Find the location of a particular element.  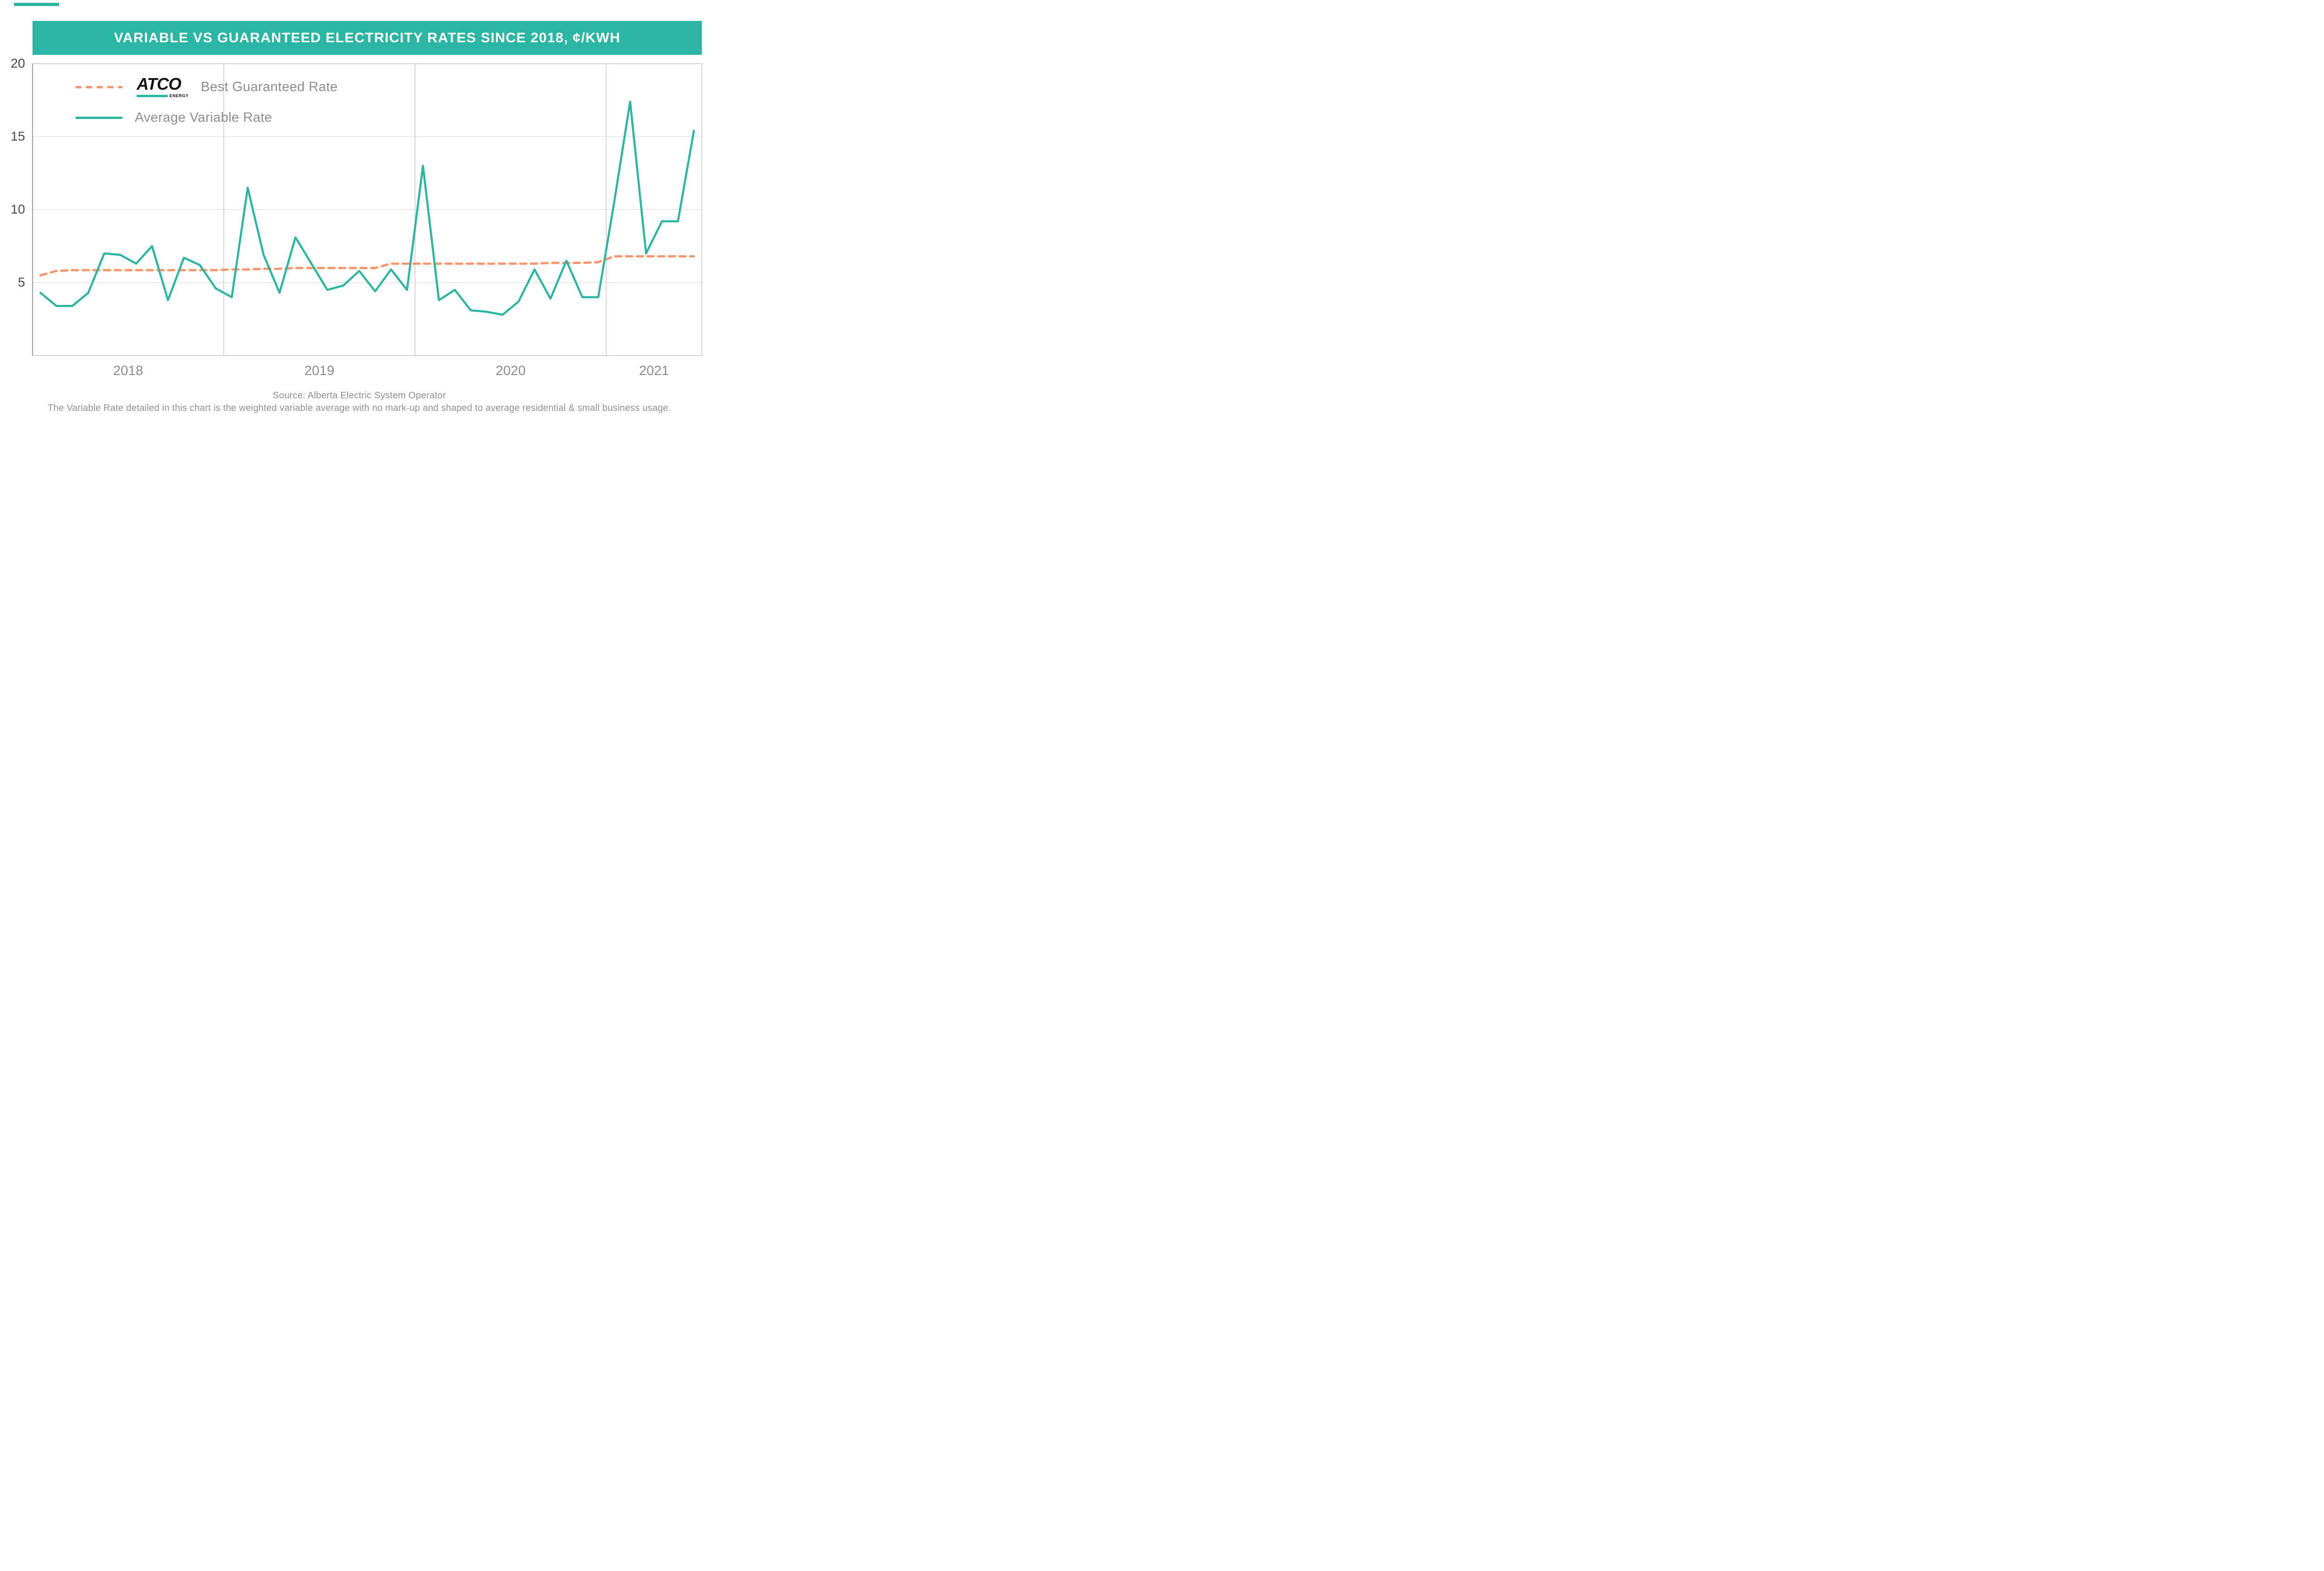

source-text: Source: Alberta Electric System Operator is located at coordinates (359, 395).